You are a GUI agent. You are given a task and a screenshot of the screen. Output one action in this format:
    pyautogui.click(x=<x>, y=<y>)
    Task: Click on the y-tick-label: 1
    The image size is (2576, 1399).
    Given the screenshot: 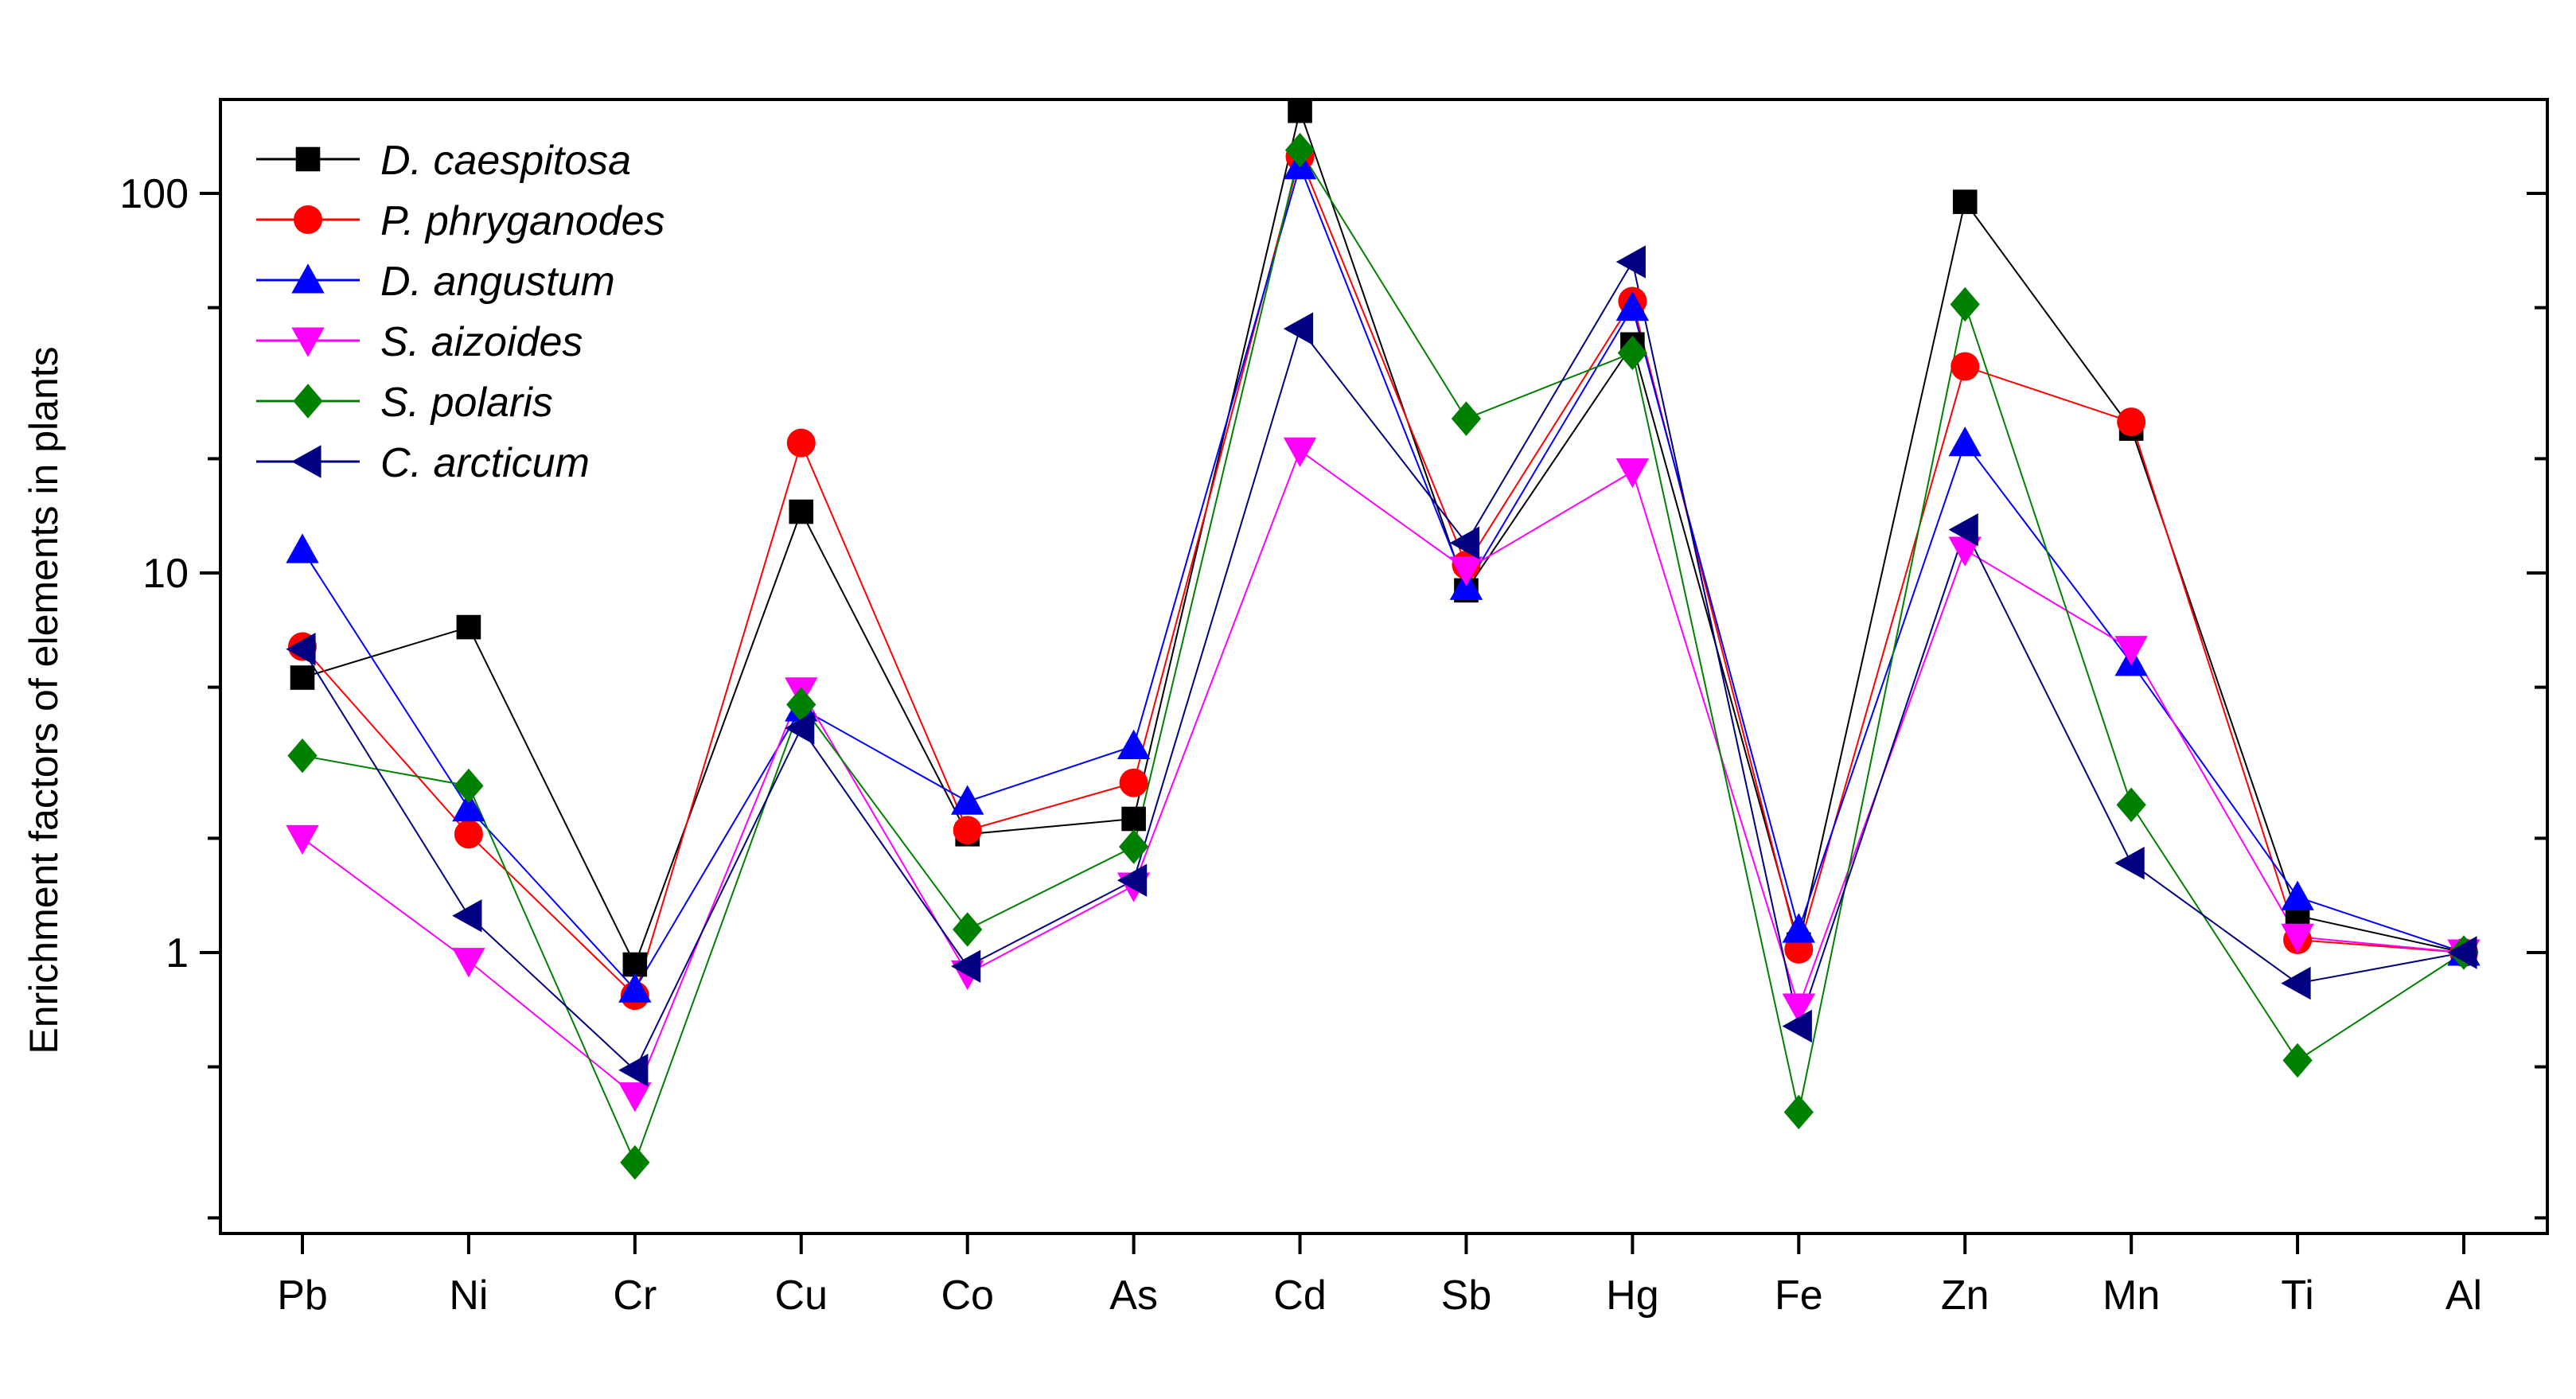 What is the action you would take?
    pyautogui.click(x=177, y=953)
    